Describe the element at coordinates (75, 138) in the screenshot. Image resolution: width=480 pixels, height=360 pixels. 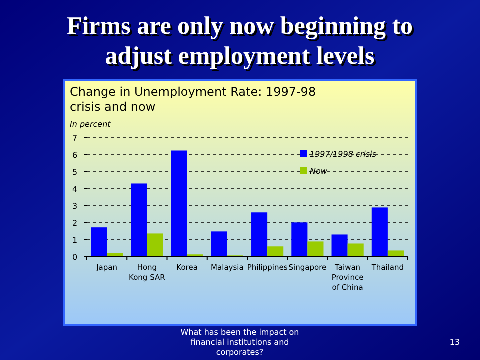
I see `y-tick-label: 7` at that location.